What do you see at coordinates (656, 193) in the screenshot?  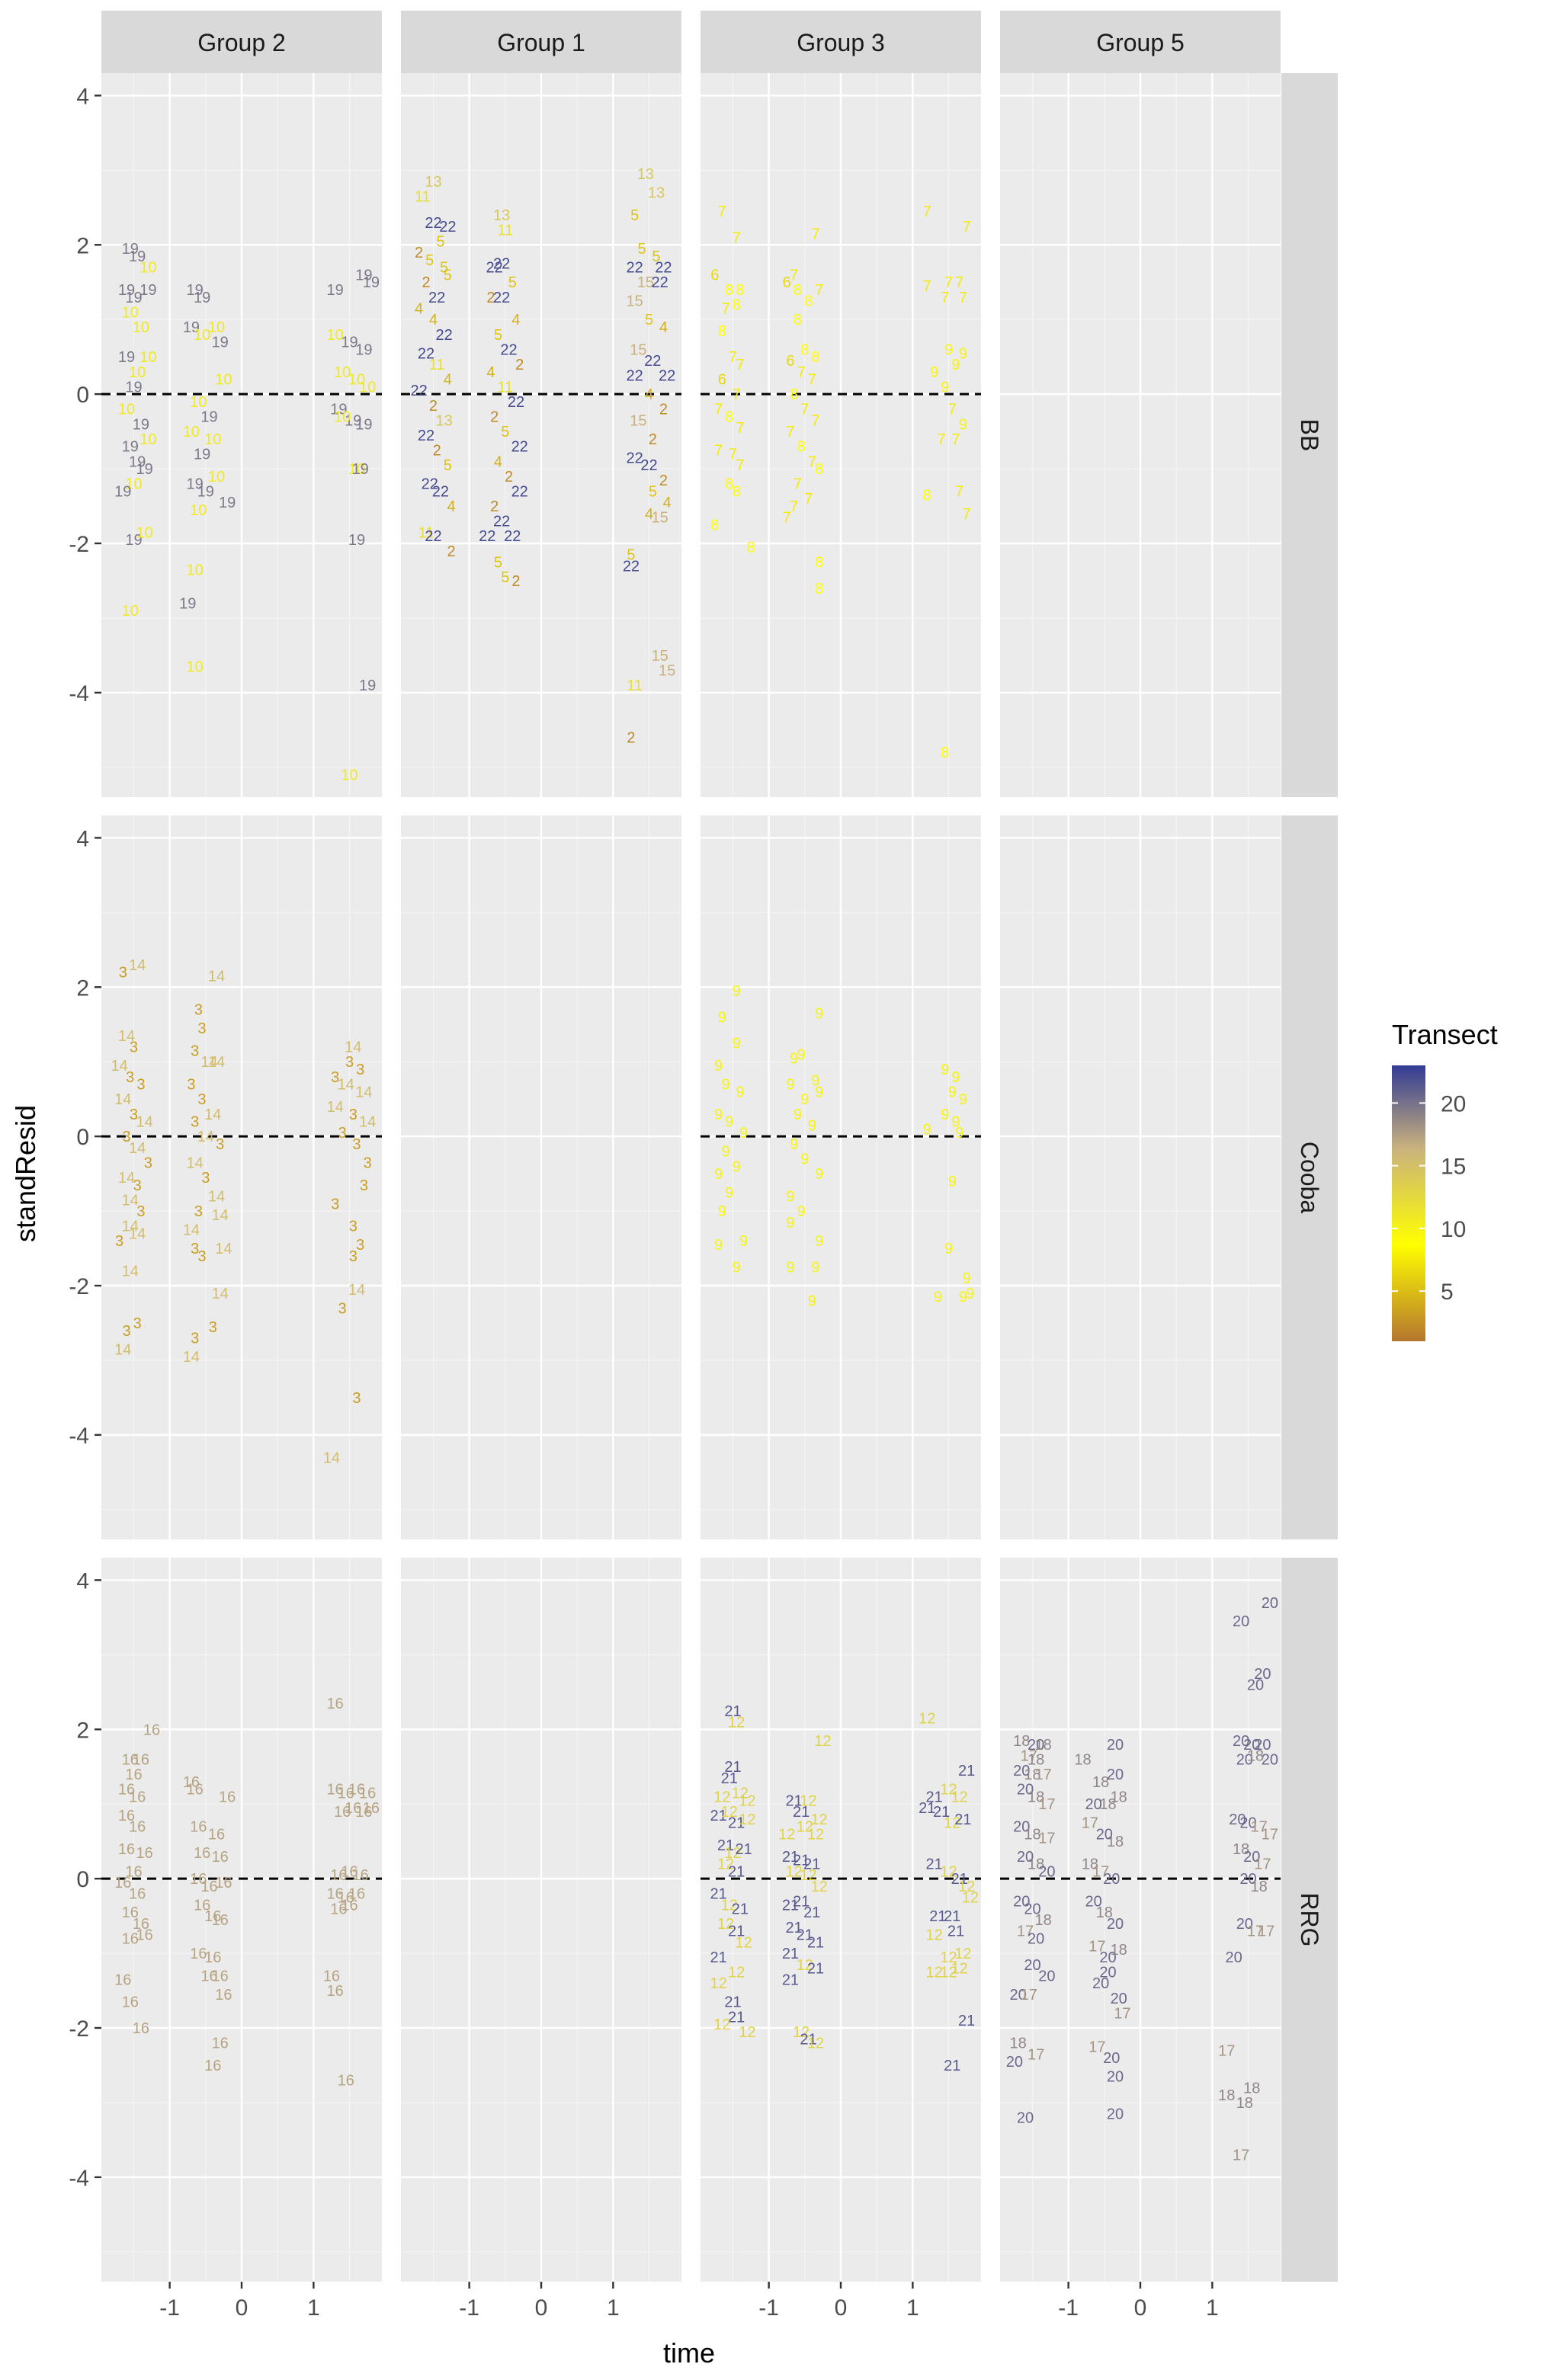 I see `data-point-label: 13` at bounding box center [656, 193].